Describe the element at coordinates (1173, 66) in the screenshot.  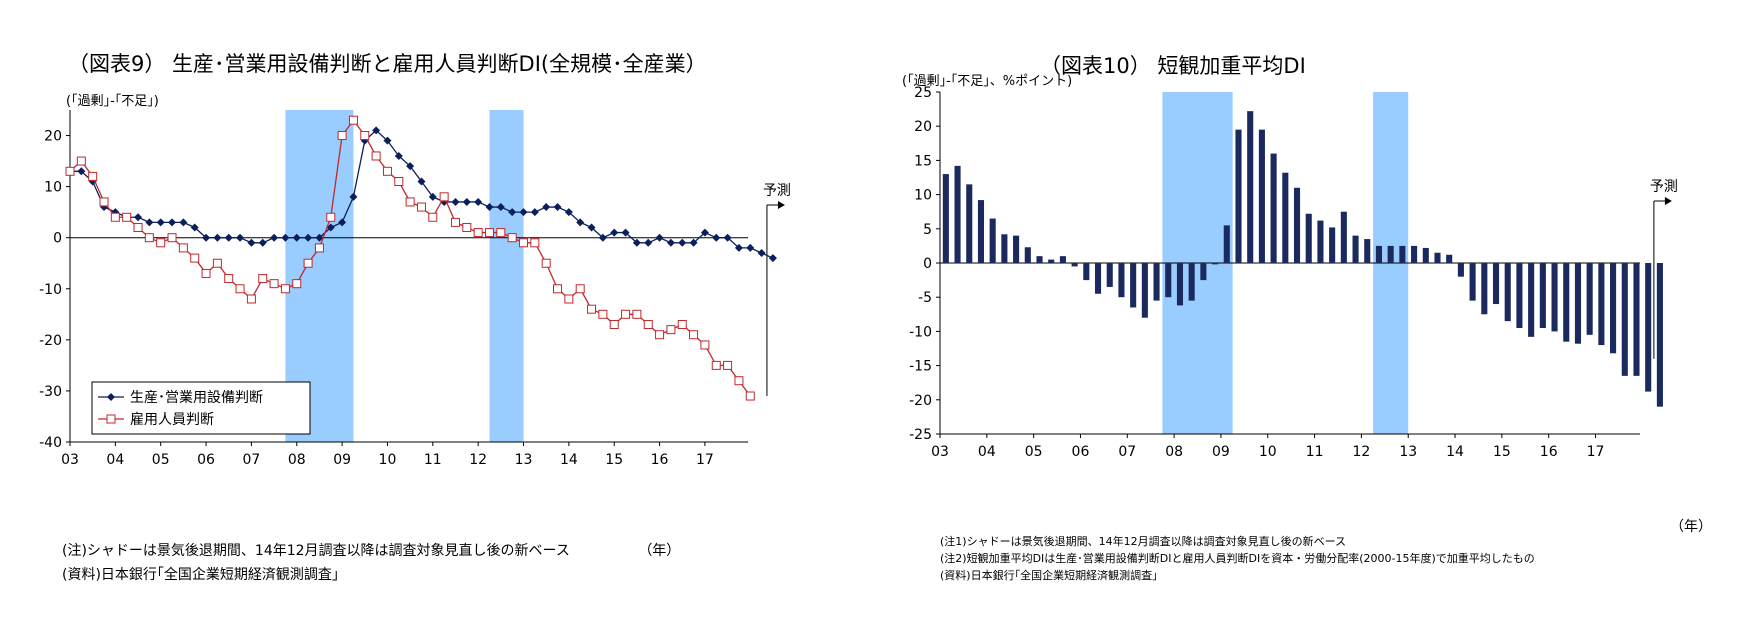
I see `right-chart-title: （図表10） 短観加重平均DI` at that location.